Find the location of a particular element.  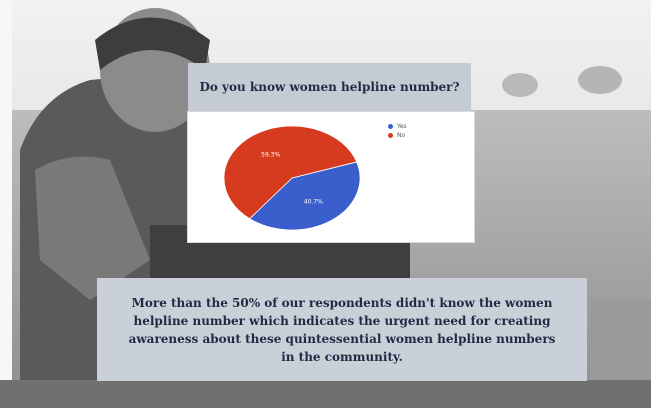

legend-item-no: No is located at coordinates (397, 135).